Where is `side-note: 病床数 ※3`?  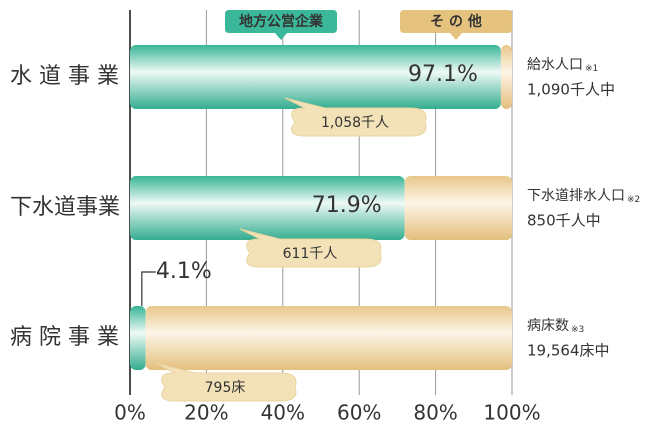
side-note: 病床数 ※3 is located at coordinates (555, 326).